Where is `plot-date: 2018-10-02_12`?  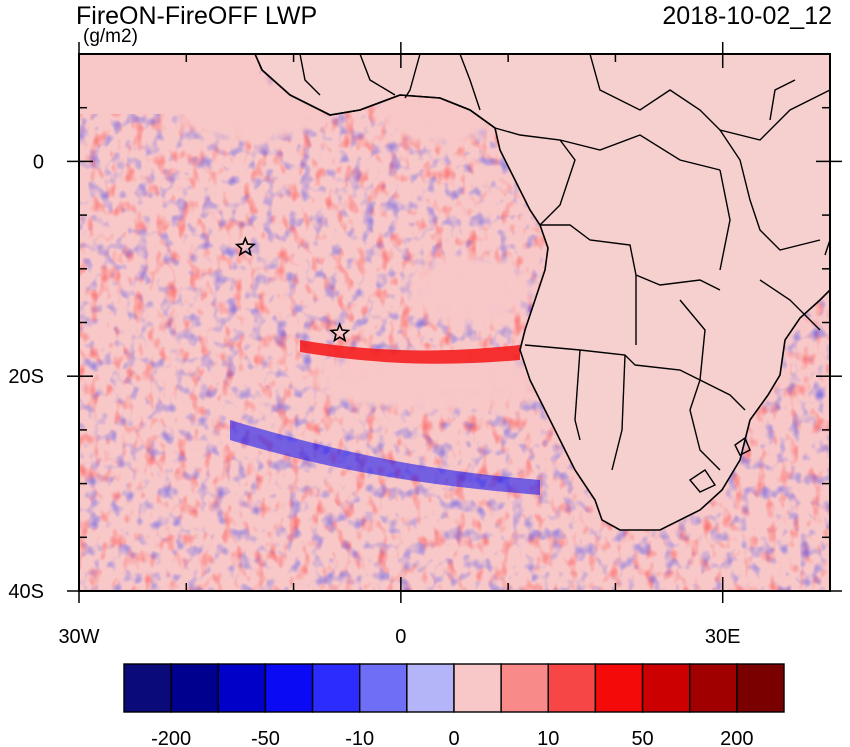
plot-date: 2018-10-02_12 is located at coordinates (747, 16).